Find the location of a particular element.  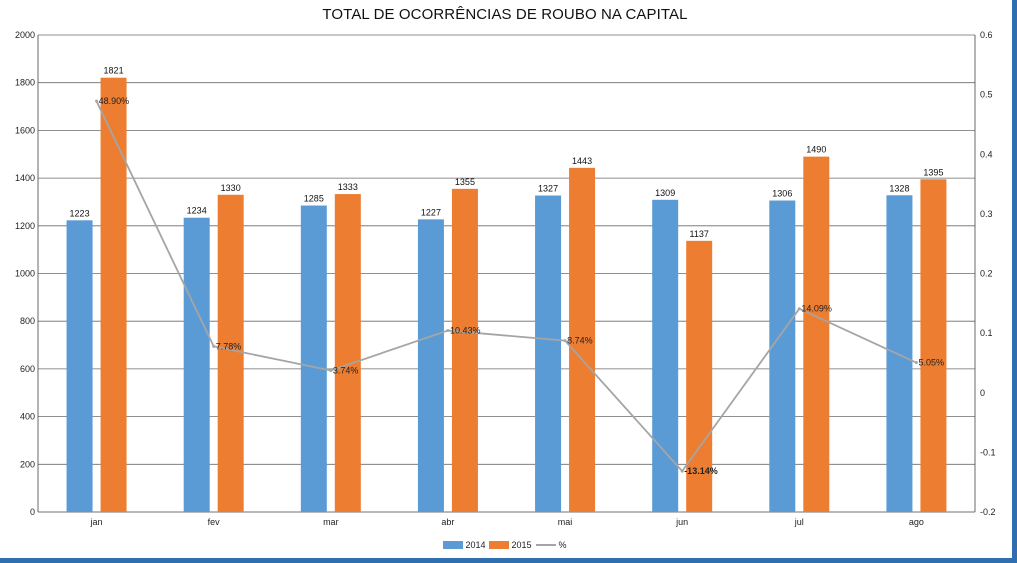

y2-tick-label: 0.4 is located at coordinates (986, 154).